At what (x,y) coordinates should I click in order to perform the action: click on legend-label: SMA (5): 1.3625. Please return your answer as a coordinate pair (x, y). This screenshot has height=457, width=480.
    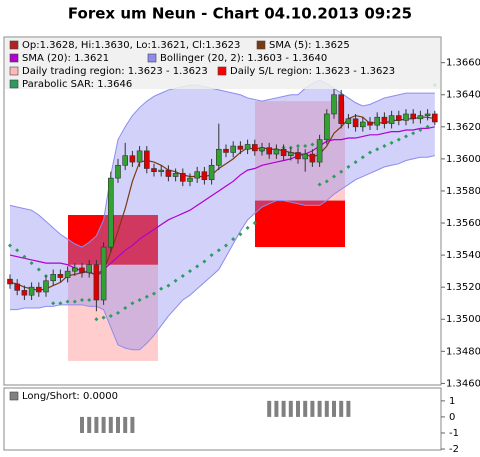
    Looking at the image, I should click on (309, 45).